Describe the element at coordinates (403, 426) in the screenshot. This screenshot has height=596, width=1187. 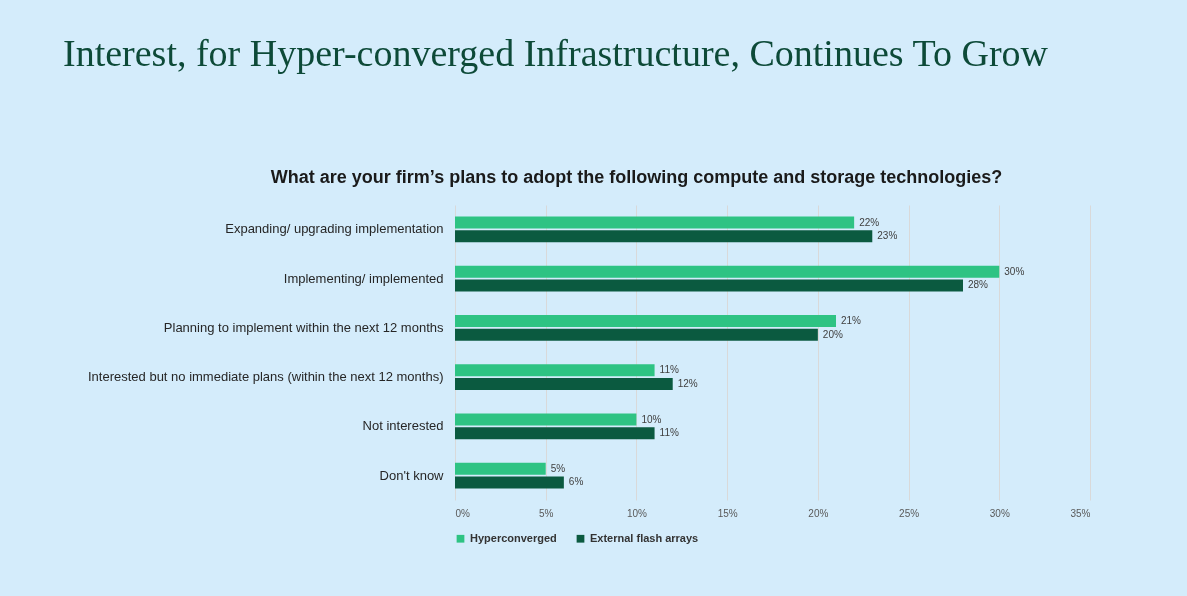
I see `y-tick-label: Not interested` at that location.